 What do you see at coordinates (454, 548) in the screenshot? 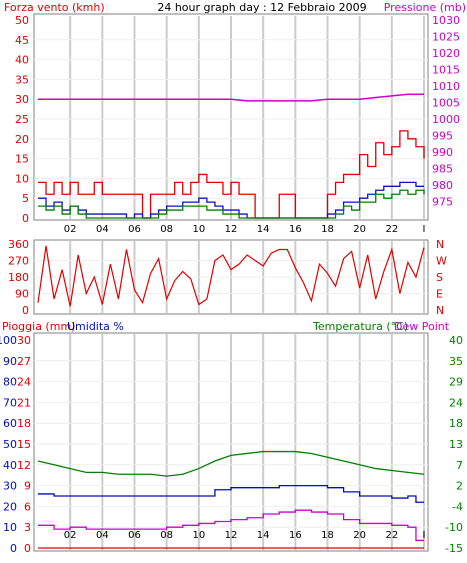
I see `temperature-tick-label: -15` at bounding box center [454, 548].